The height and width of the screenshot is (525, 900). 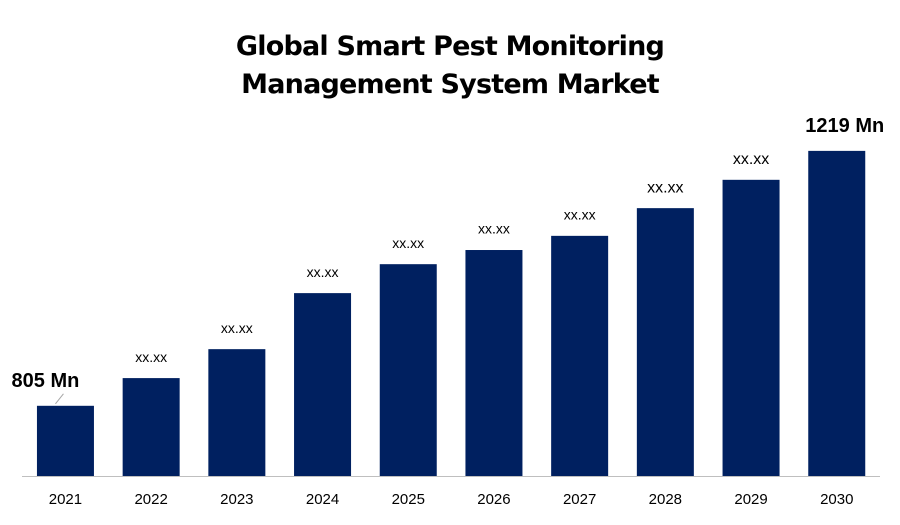 What do you see at coordinates (665, 499) in the screenshot?
I see `x-tick-label: 2028` at bounding box center [665, 499].